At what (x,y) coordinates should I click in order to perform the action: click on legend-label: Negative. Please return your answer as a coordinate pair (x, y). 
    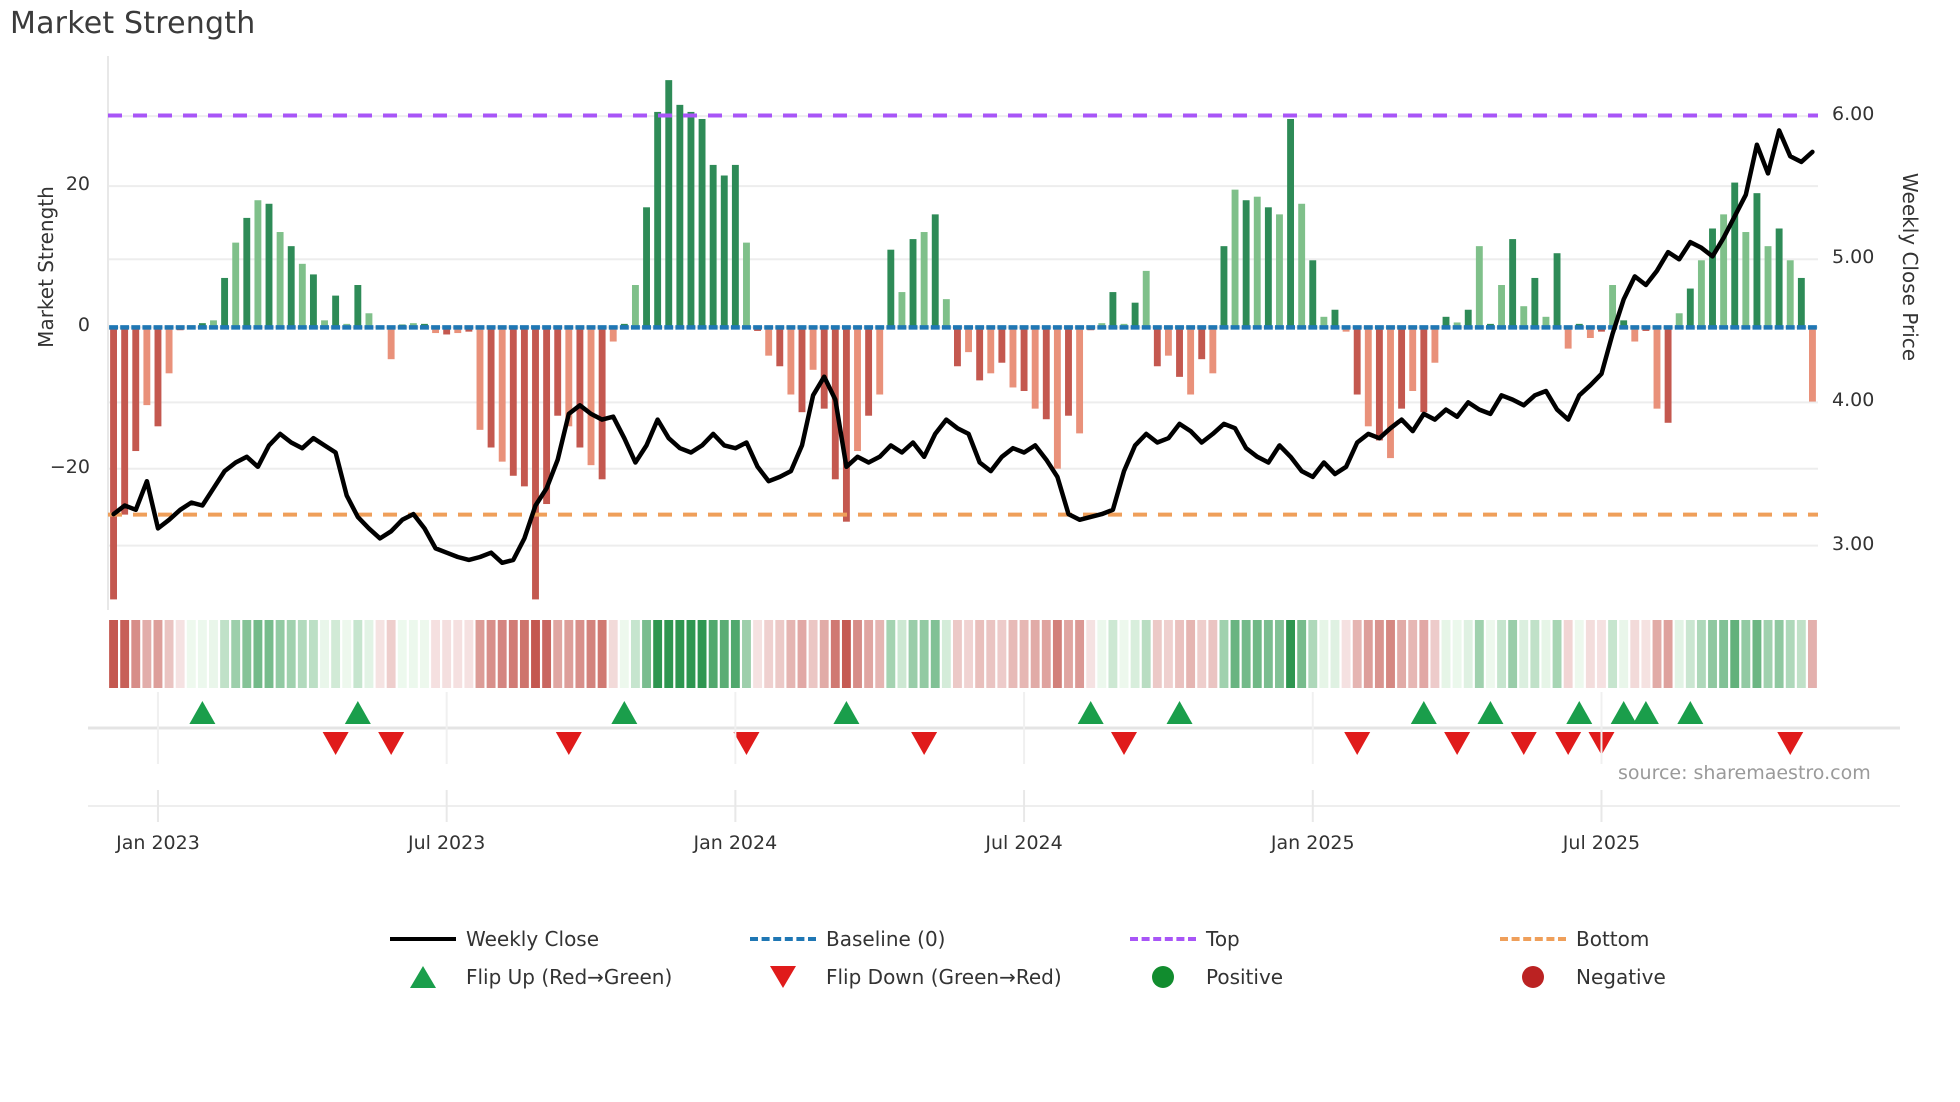
    Looking at the image, I should click on (1621, 977).